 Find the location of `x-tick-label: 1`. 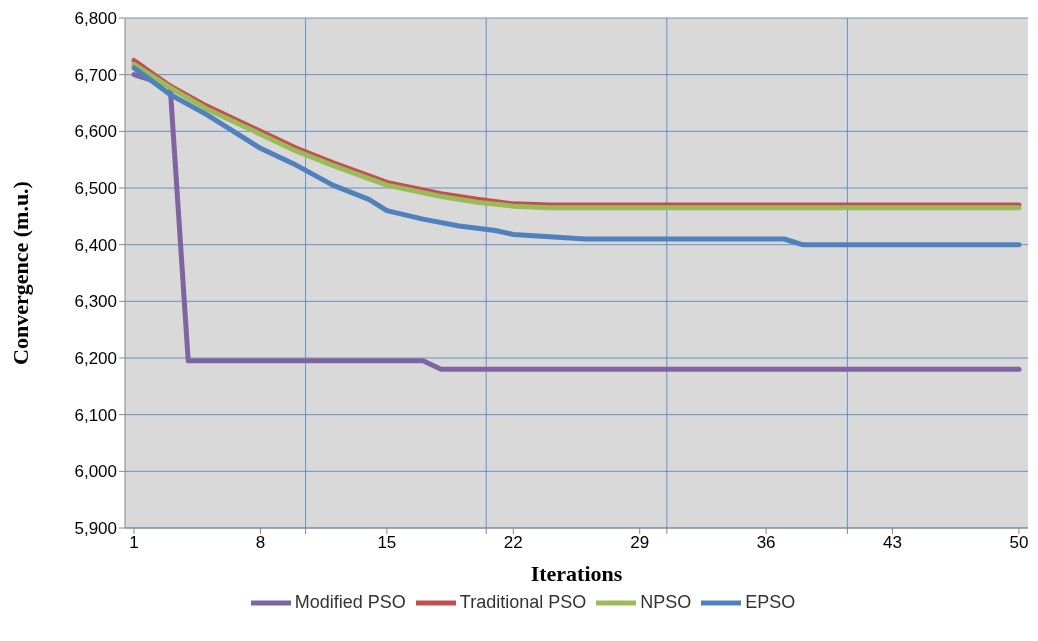

x-tick-label: 1 is located at coordinates (134, 543).